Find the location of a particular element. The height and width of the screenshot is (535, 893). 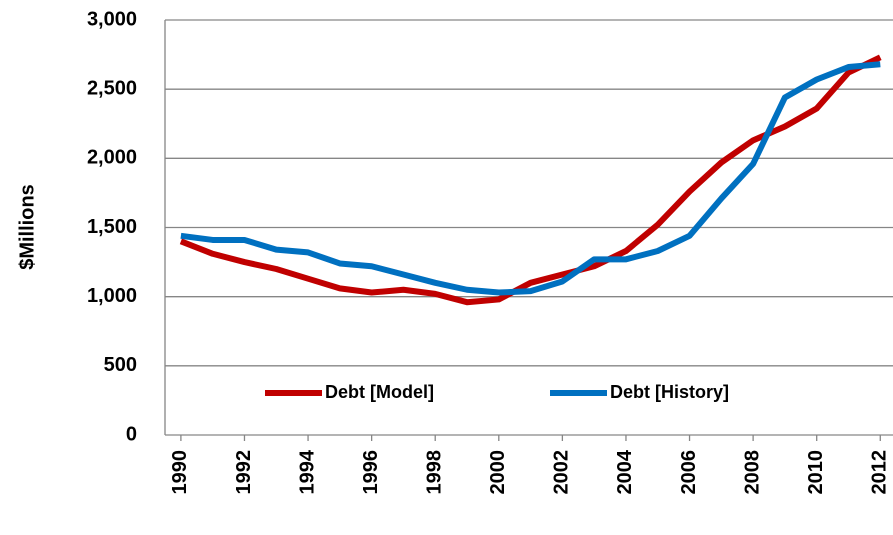

y-tick-label: 3,000 is located at coordinates (112, 19).